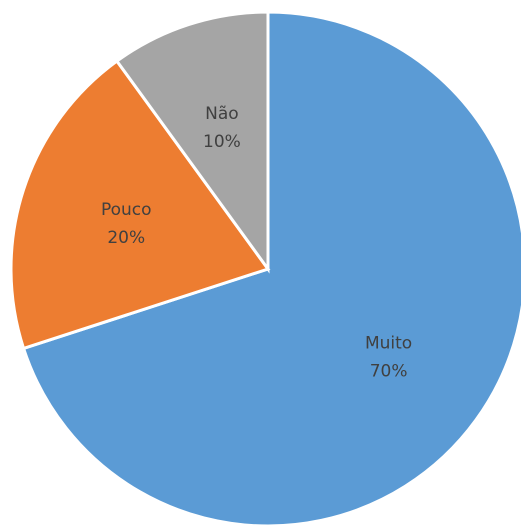 The image size is (521, 528). Describe the element at coordinates (388, 344) in the screenshot. I see `slice-label: Muito` at that location.